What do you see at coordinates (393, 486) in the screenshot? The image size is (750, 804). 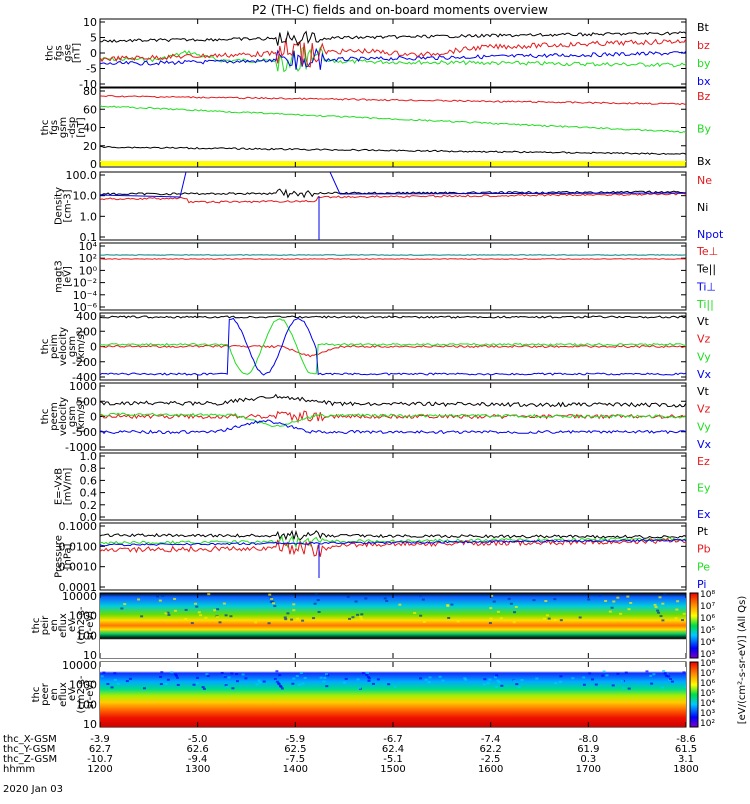 I see `panel-frame` at bounding box center [393, 486].